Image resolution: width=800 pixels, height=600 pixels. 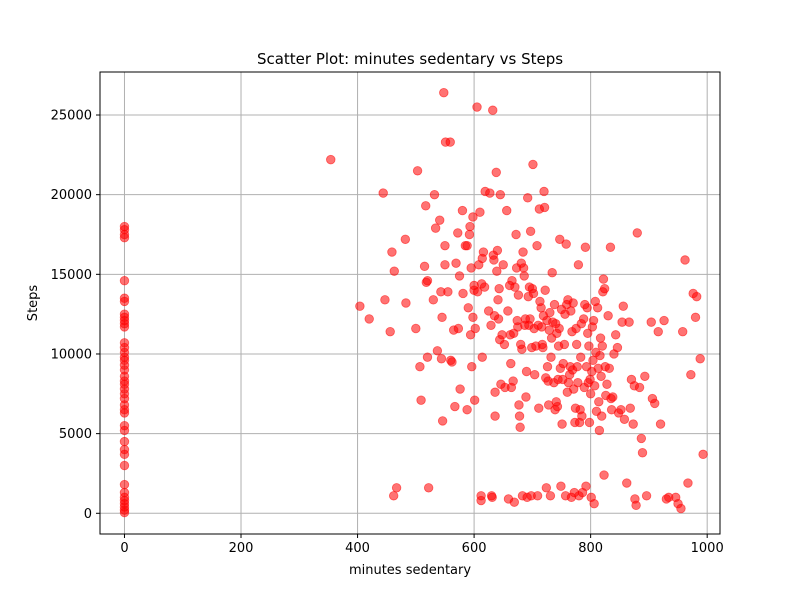 I want to click on y-tick-label: 15000, so click(x=71, y=275).